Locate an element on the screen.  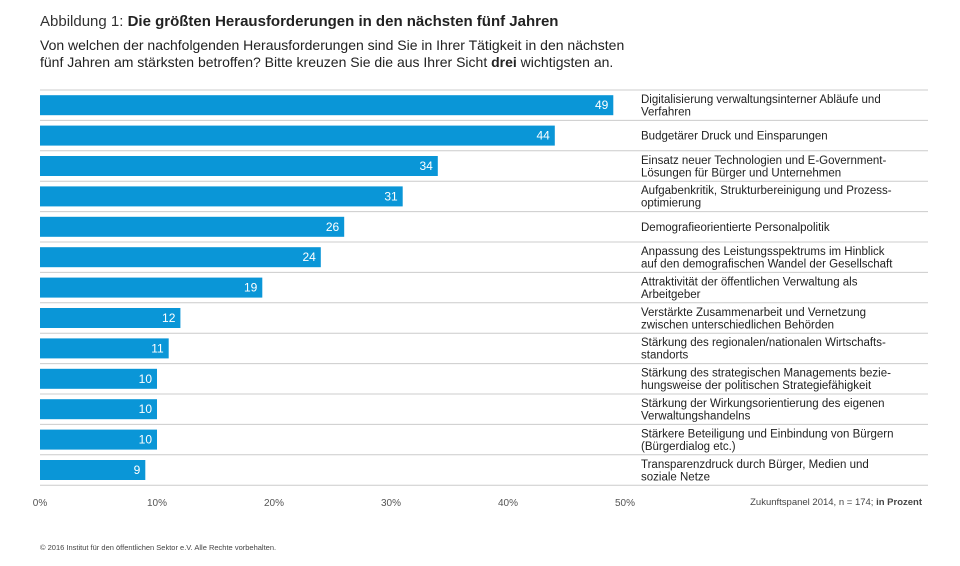
category-label-line: standorts is located at coordinates (665, 356).